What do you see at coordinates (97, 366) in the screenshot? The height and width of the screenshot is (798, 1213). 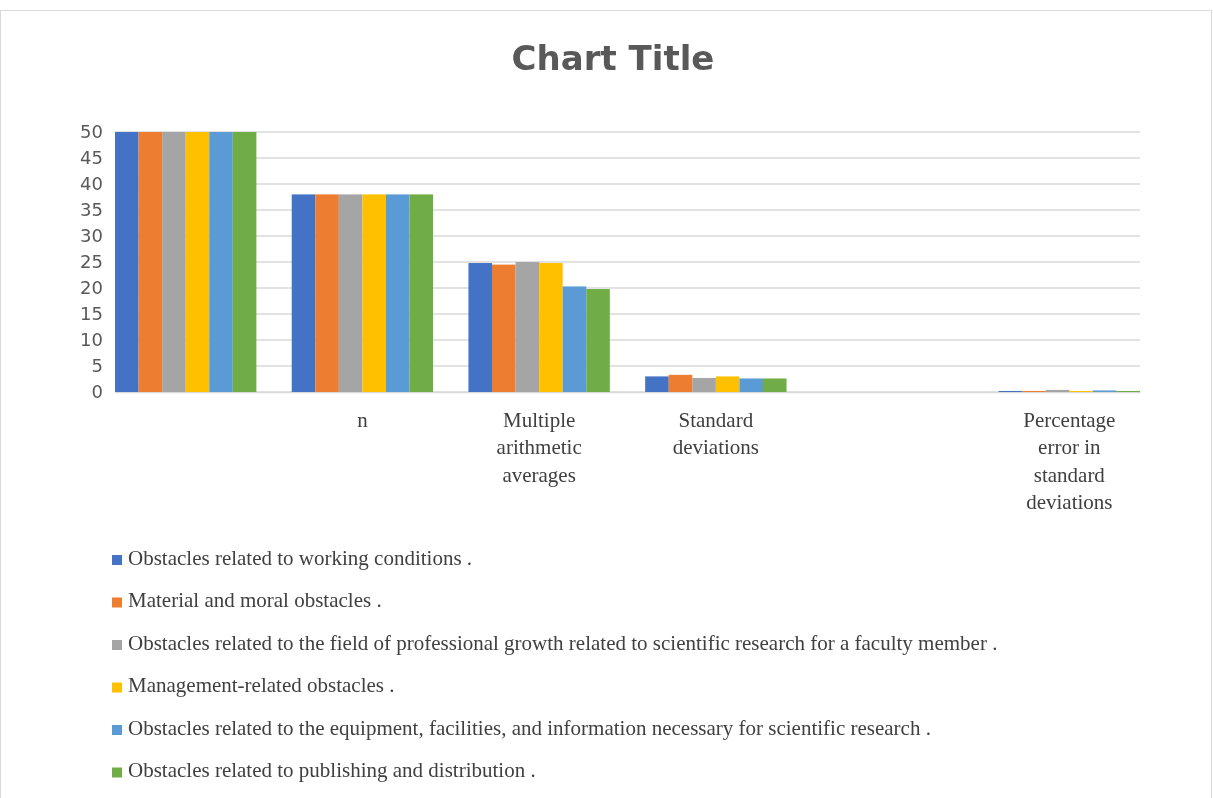 I see `y-tick-label: 5` at bounding box center [97, 366].